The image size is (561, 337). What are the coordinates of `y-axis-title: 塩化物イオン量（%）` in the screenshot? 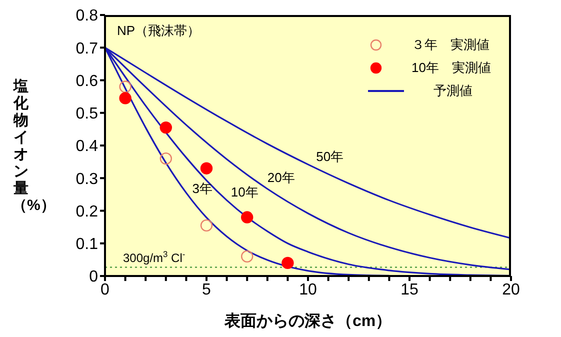 It's located at (34, 146).